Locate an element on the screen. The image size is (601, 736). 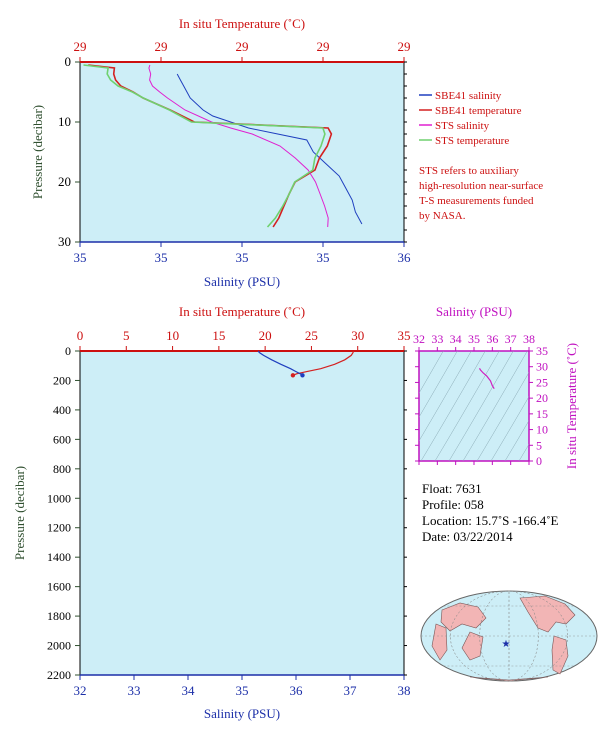
bottom-temperature-axis-title: In situ Temperature (˚C) is located at coordinates (242, 311).